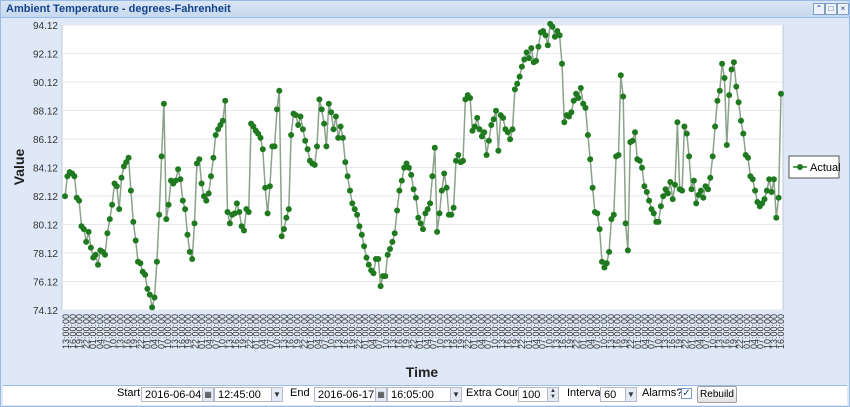 This screenshot has height=407, width=850. I want to click on end-date-field: 2016-06-17, so click(345, 394).